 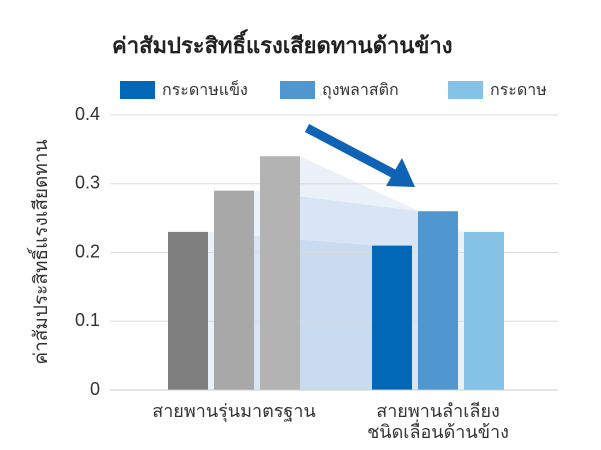 What do you see at coordinates (400, 172) in the screenshot?
I see `arrow-head` at bounding box center [400, 172].